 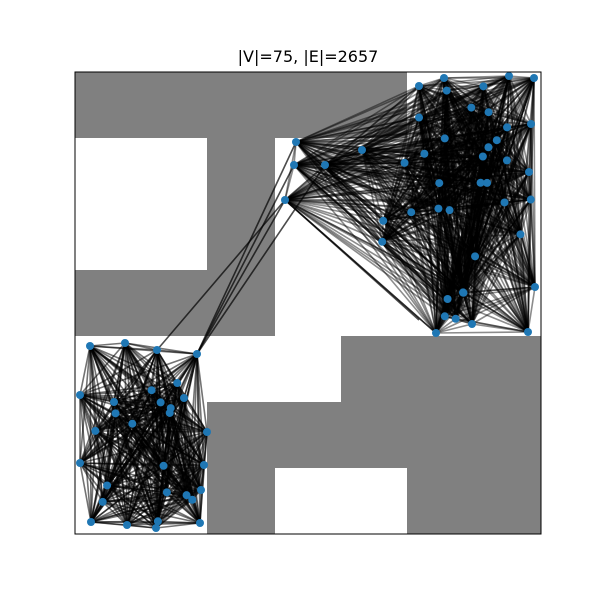 What do you see at coordinates (441, 369) in the screenshot?
I see `obstacle-region` at bounding box center [441, 369].